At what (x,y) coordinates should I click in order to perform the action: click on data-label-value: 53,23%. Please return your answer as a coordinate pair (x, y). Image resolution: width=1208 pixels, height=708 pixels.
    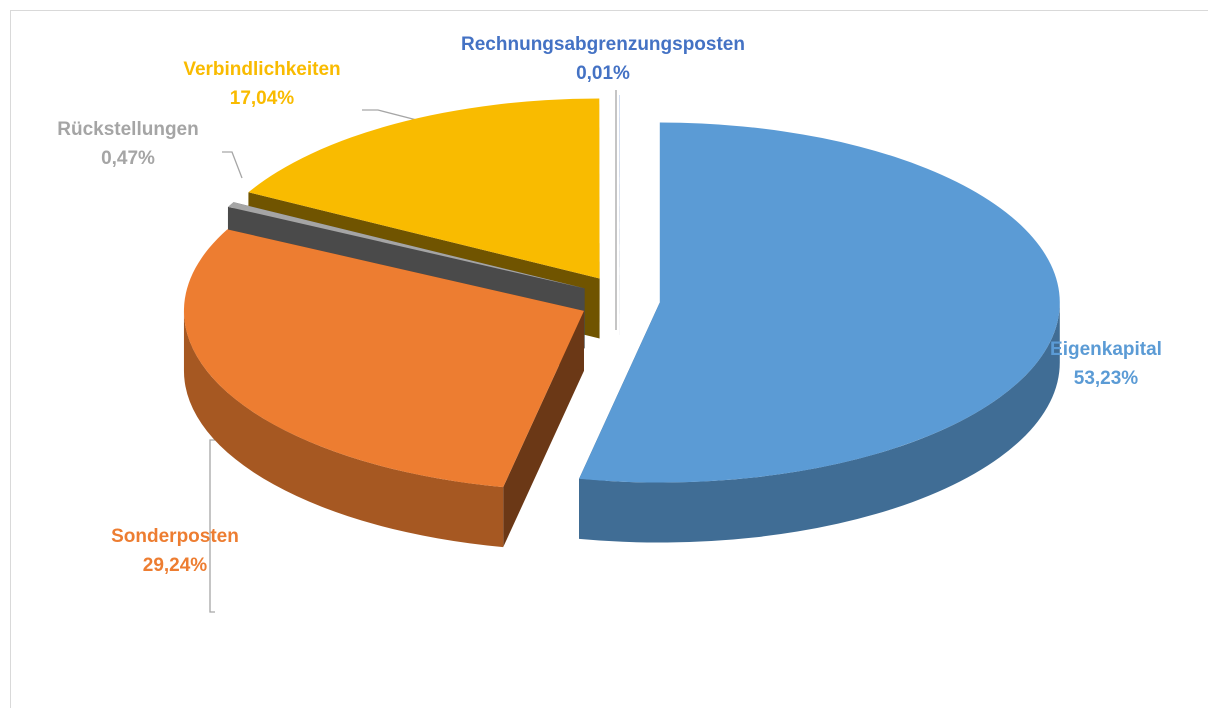
    Looking at the image, I should click on (1106, 378).